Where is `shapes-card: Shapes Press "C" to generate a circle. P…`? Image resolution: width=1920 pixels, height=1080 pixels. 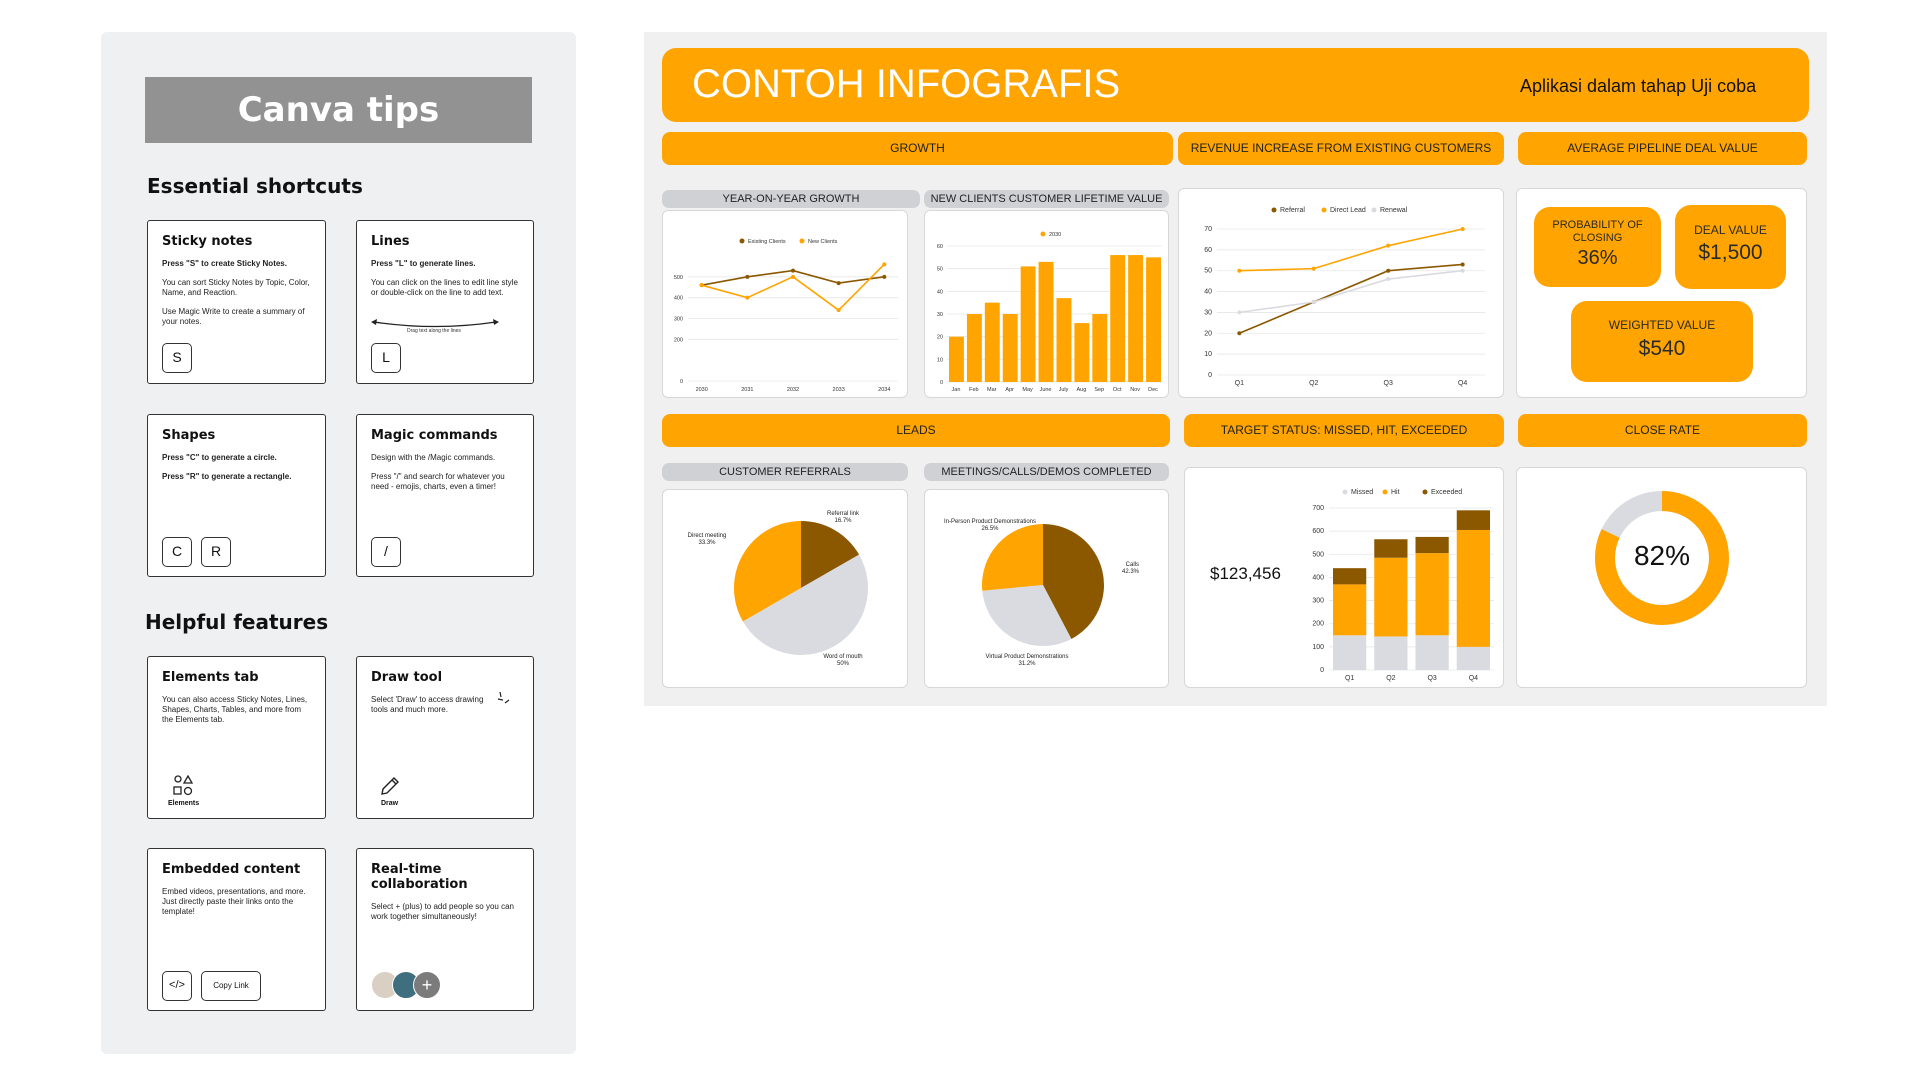
shapes-card: Shapes Press "C" to generate a circle. P… is located at coordinates (236, 495).